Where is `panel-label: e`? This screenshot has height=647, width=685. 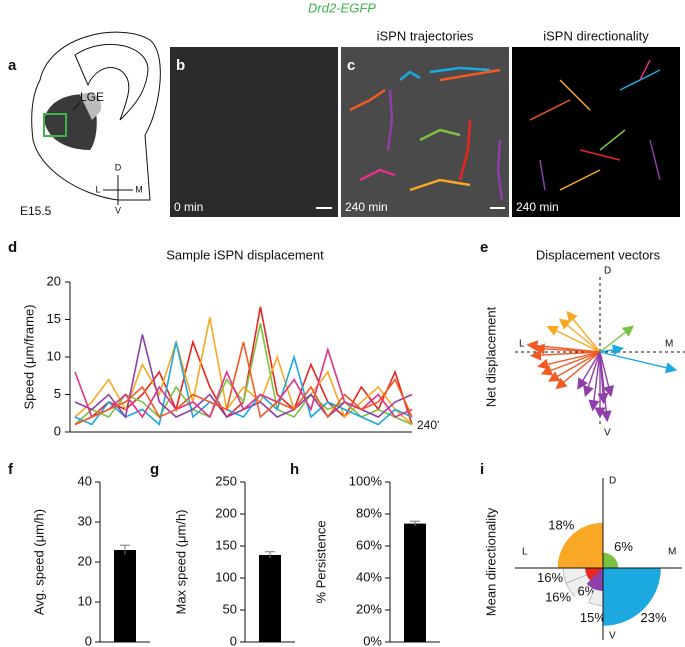
panel-label: e is located at coordinates (484, 247).